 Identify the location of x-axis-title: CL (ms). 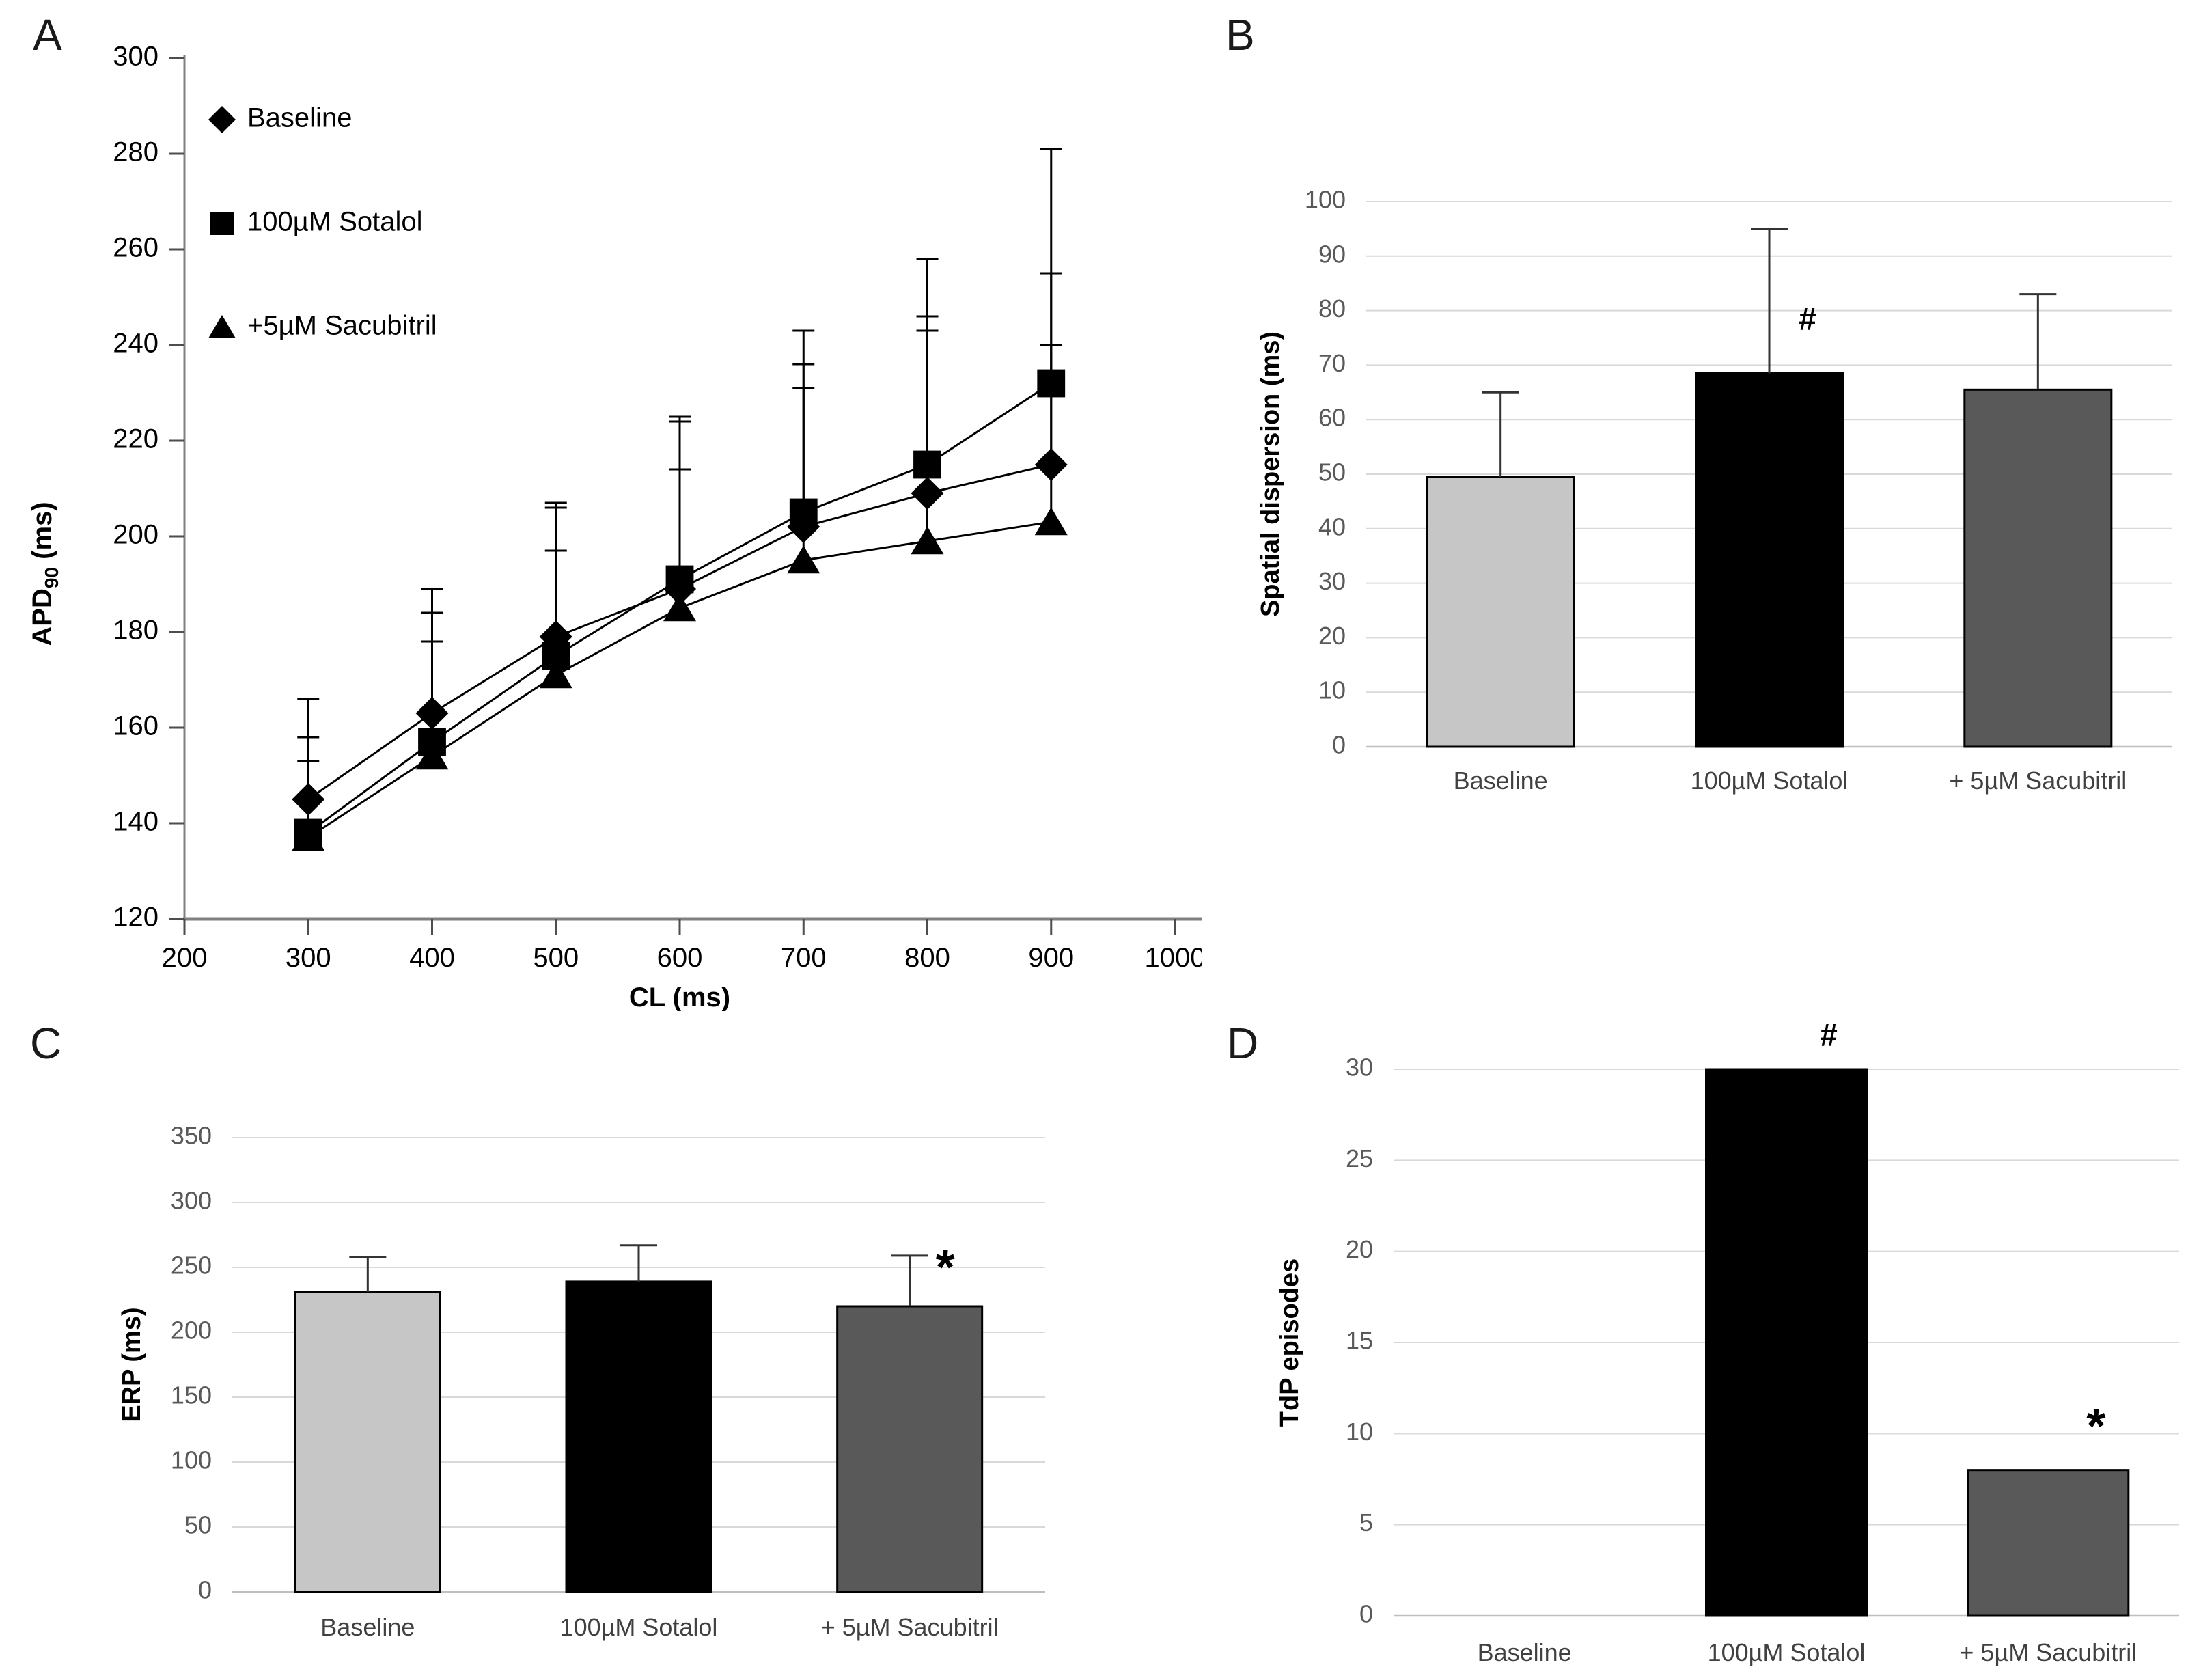
(679, 996).